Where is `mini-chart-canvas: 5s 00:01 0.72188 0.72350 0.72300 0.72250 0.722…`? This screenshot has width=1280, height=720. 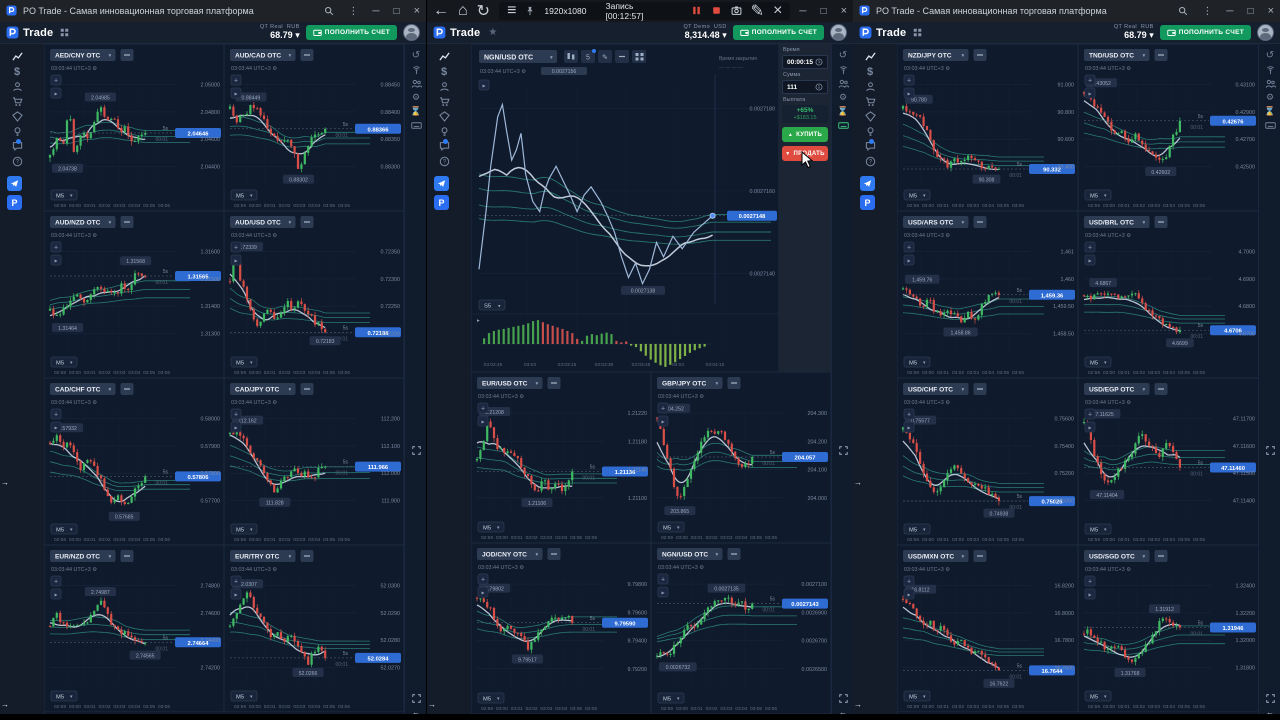 mini-chart-canvas: 5s 00:01 0.72188 0.72350 0.72300 0.72250 0.722… is located at coordinates (314, 294).